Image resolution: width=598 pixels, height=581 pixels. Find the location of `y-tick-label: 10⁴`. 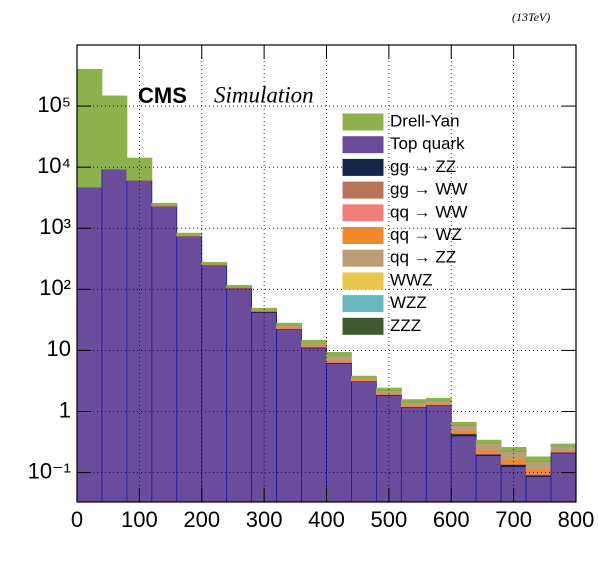

y-tick-label: 10⁴ is located at coordinates (54, 165).